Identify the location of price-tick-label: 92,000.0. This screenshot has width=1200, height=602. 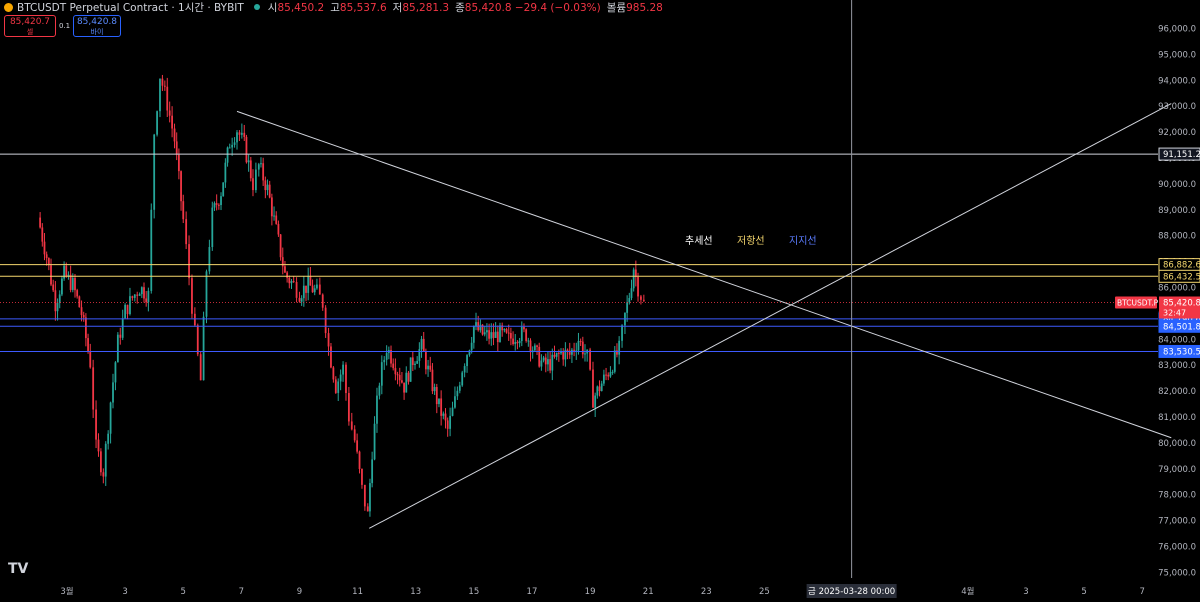
(1177, 133).